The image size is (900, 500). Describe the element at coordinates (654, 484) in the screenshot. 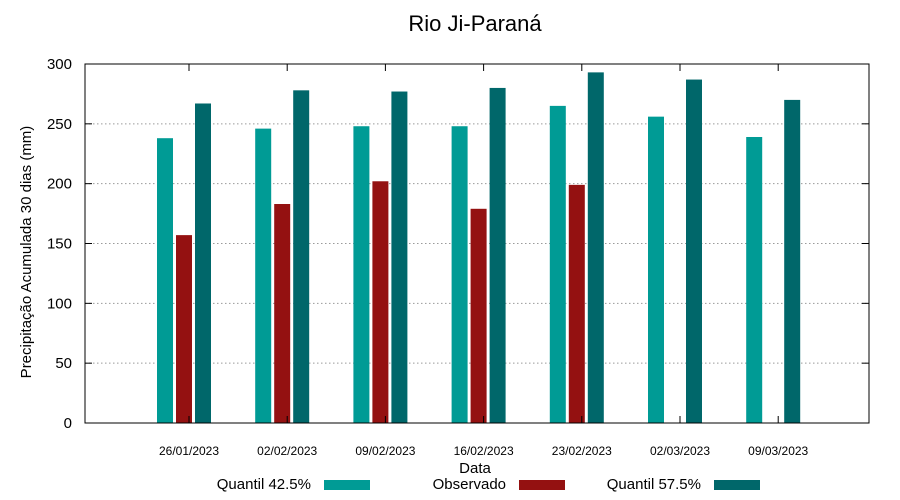

I see `legend-label: Quantil 57.5%` at that location.